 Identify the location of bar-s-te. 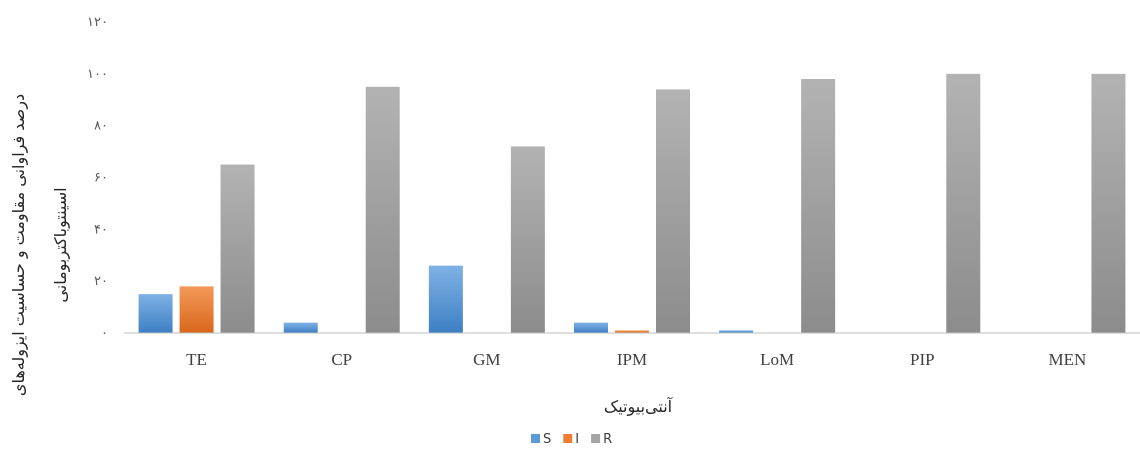
(155, 313).